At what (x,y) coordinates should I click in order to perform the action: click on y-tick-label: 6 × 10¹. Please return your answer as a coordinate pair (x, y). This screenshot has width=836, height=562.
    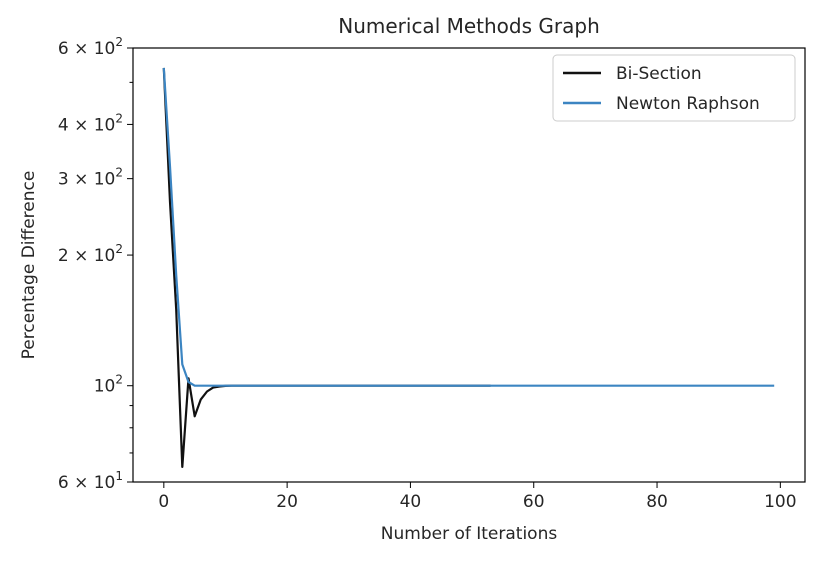
    Looking at the image, I should click on (90, 481).